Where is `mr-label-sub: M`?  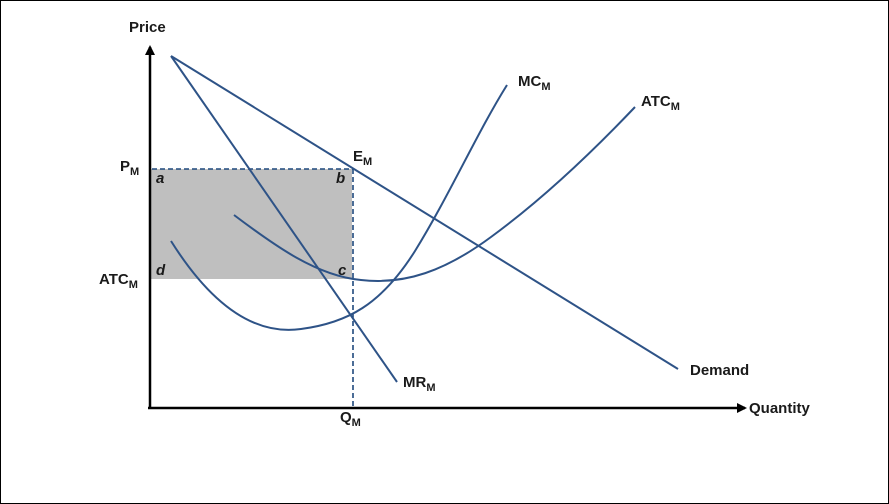 mr-label-sub: M is located at coordinates (430, 388).